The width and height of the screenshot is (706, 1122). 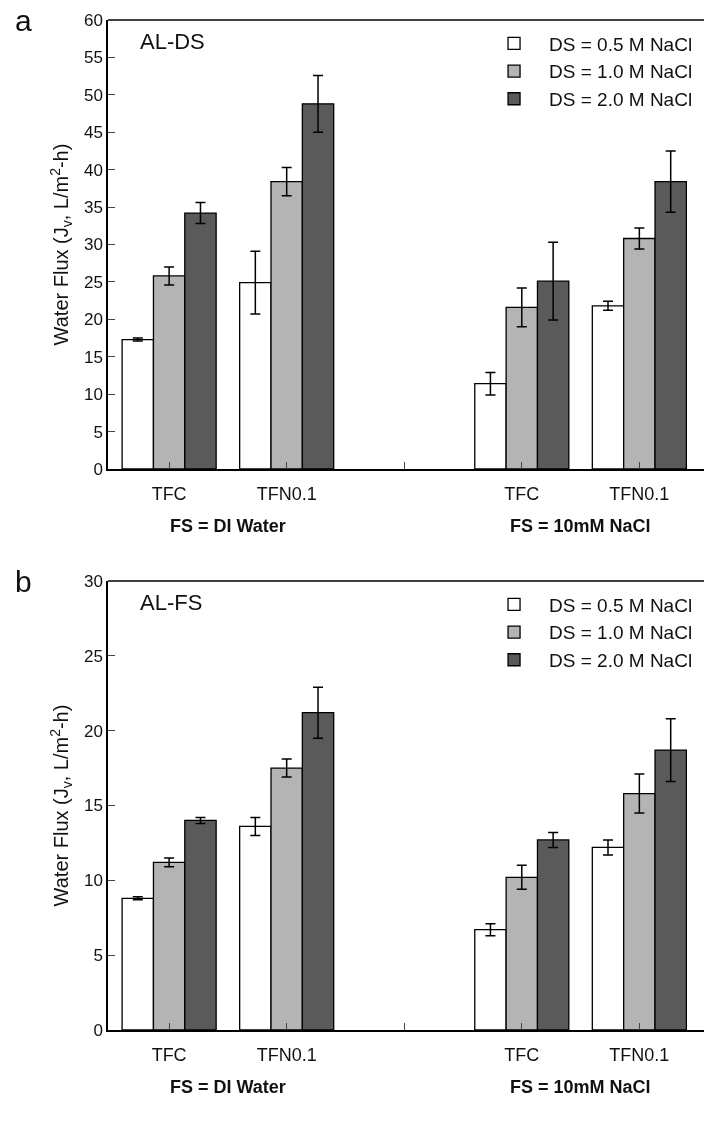 What do you see at coordinates (93, 170) in the screenshot?
I see `y-tick-label: 40` at bounding box center [93, 170].